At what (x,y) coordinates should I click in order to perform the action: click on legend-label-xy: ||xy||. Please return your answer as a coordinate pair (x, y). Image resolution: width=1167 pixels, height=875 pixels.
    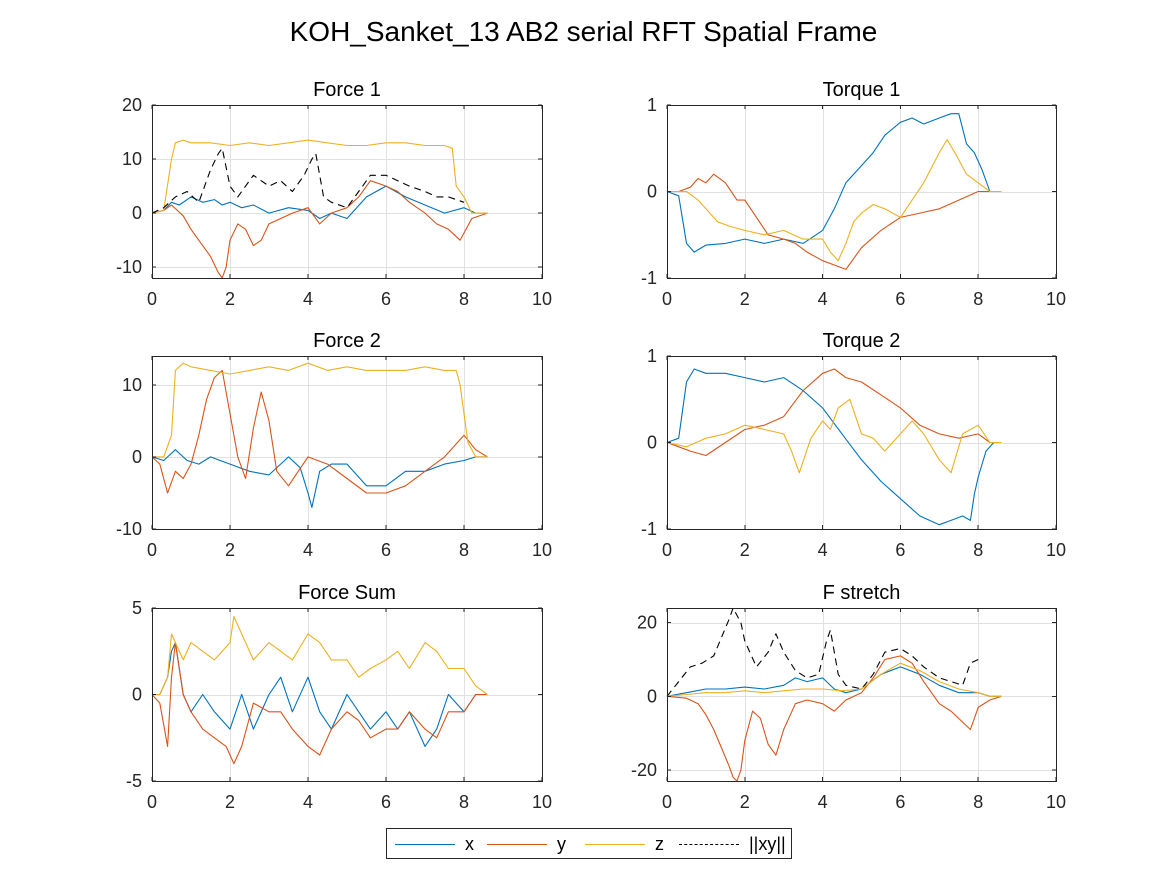
    Looking at the image, I should click on (767, 844).